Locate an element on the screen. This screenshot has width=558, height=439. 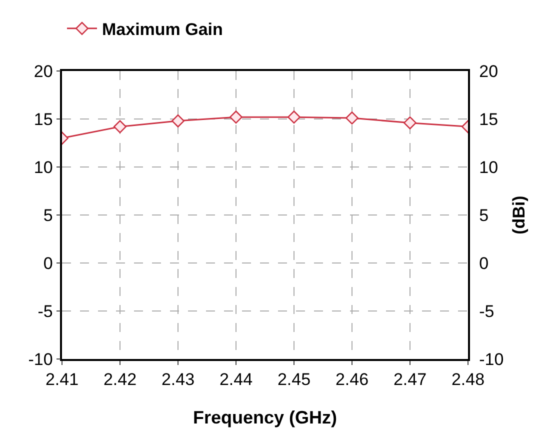
y-tick-label: 5 is located at coordinates (48, 215).